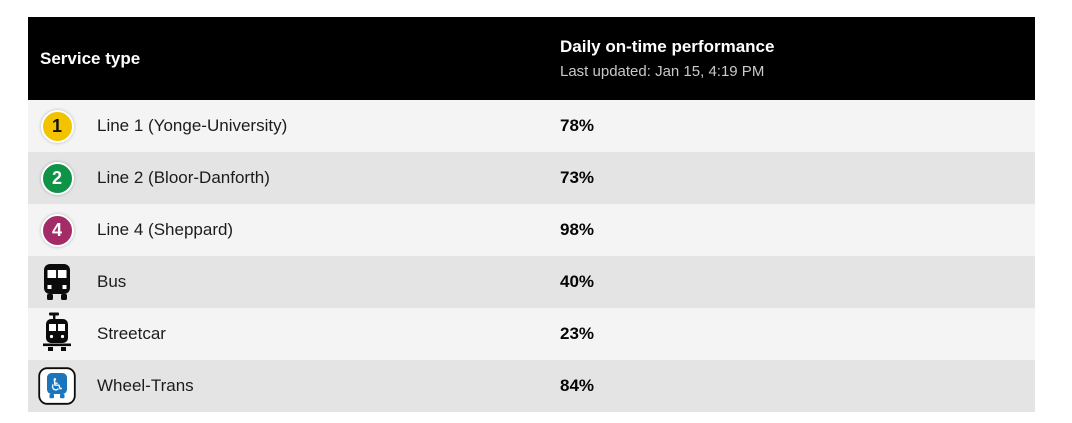 Image resolution: width=1072 pixels, height=423 pixels. Describe the element at coordinates (577, 333) in the screenshot. I see `performance-value: 23%` at that location.